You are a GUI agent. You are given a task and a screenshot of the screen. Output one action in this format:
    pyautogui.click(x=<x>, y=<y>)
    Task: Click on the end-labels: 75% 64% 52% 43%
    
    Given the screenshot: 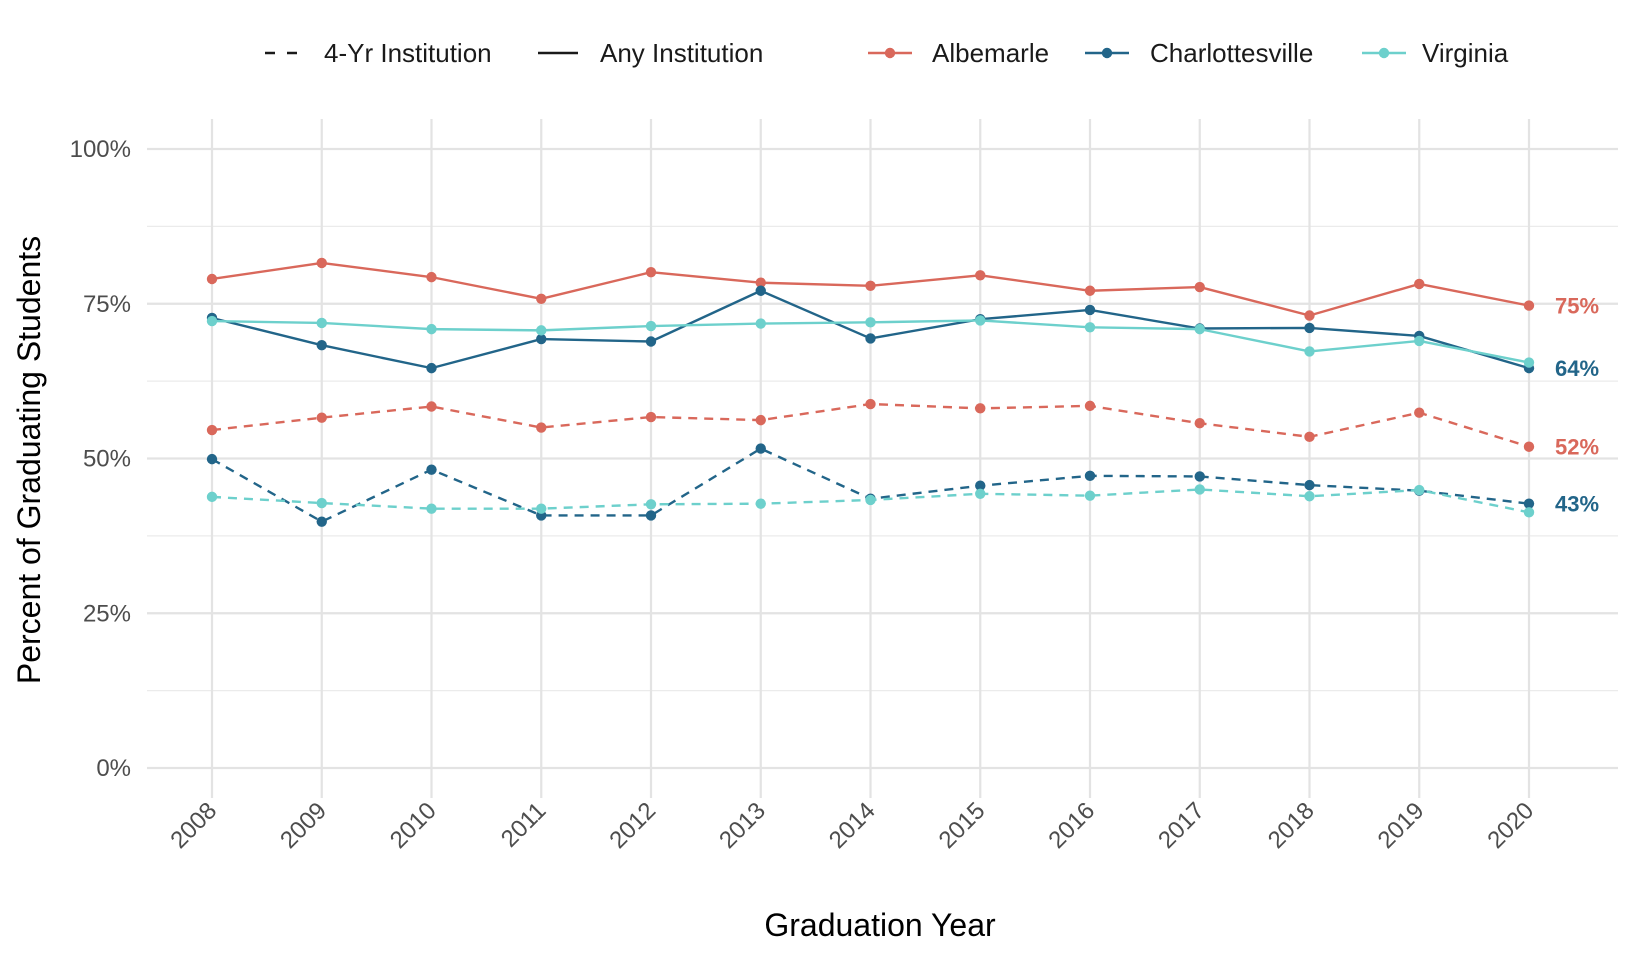 What is the action you would take?
    pyautogui.click(x=1577, y=405)
    